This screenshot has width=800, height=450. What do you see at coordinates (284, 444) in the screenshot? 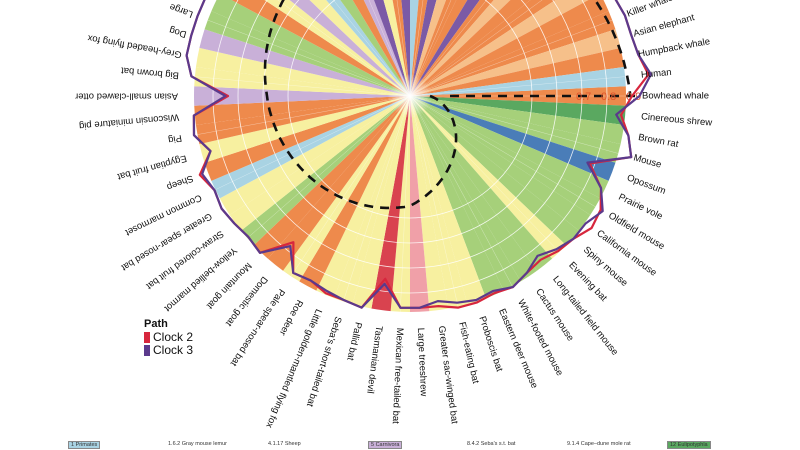
I see `footer-item: 4.1.17 Sheep` at bounding box center [284, 444].